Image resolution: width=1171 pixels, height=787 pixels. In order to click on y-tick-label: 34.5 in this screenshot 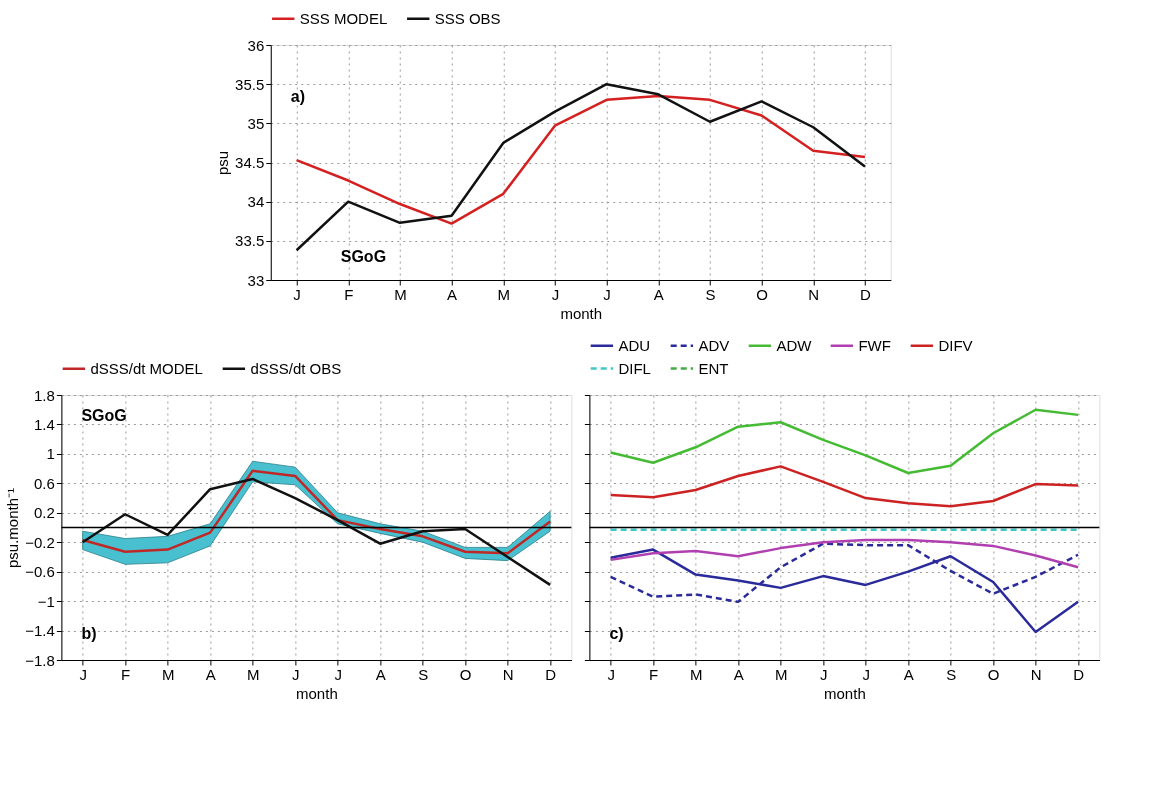, I will do `click(250, 162)`.